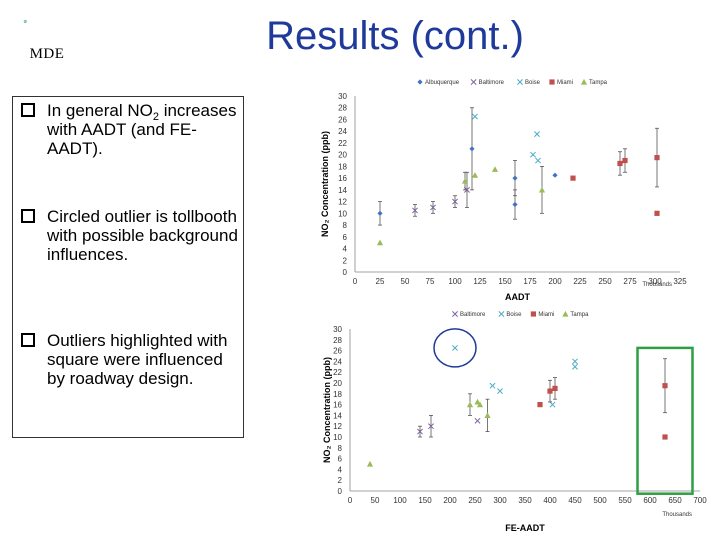  I want to click on outlier-circle, so click(455, 348).